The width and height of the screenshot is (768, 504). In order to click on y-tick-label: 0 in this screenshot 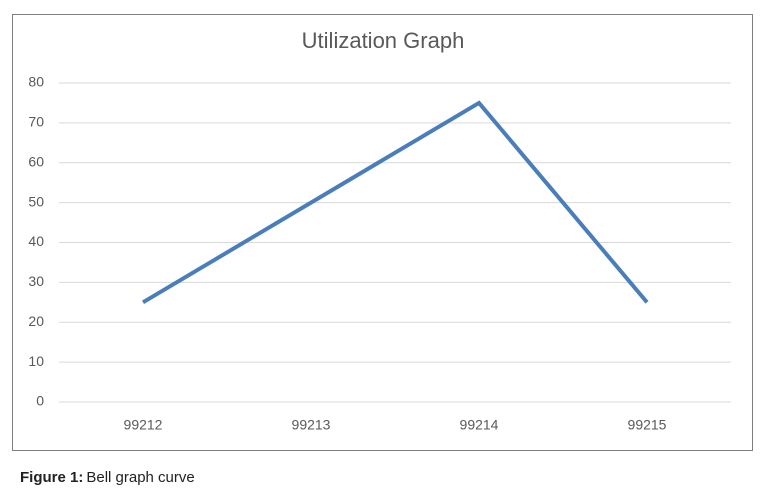, I will do `click(40, 401)`.